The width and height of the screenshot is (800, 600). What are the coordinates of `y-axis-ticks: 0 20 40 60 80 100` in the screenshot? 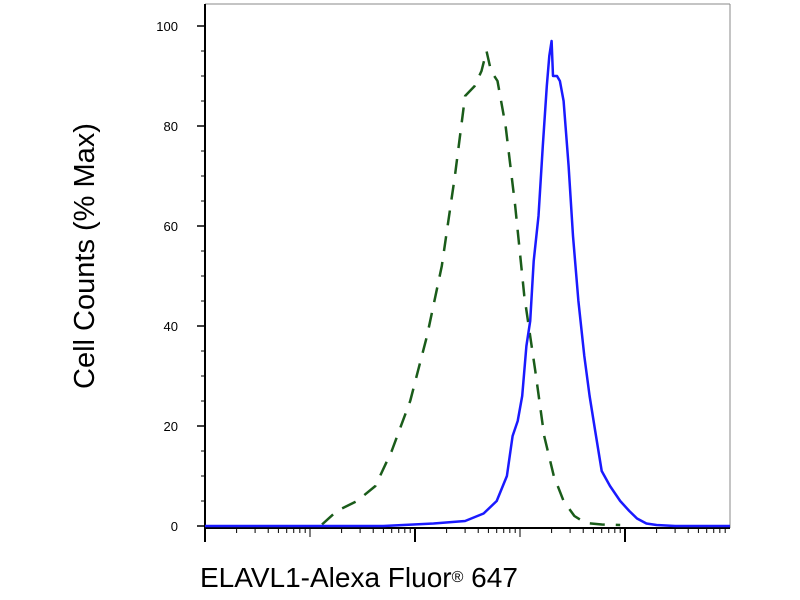 It's located at (180, 276).